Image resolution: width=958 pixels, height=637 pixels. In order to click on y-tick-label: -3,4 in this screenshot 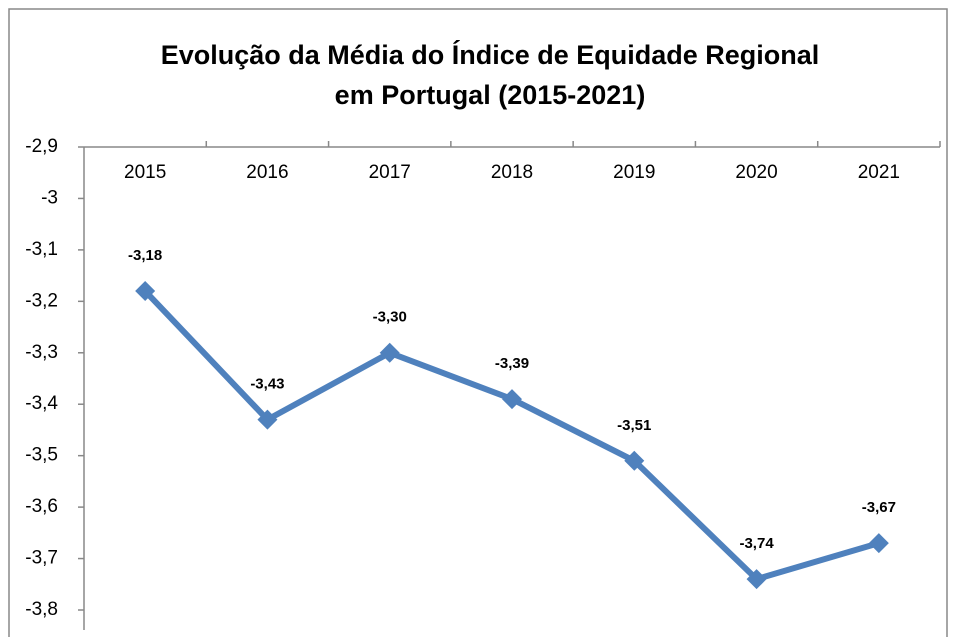, I will do `click(41, 403)`.